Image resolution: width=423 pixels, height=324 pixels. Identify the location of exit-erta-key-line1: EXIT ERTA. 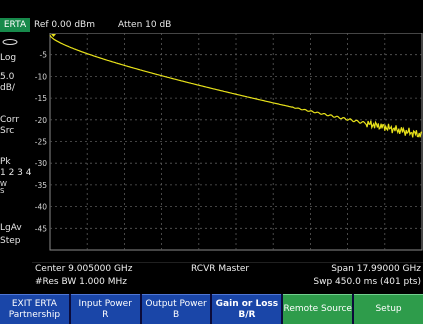
(34, 303).